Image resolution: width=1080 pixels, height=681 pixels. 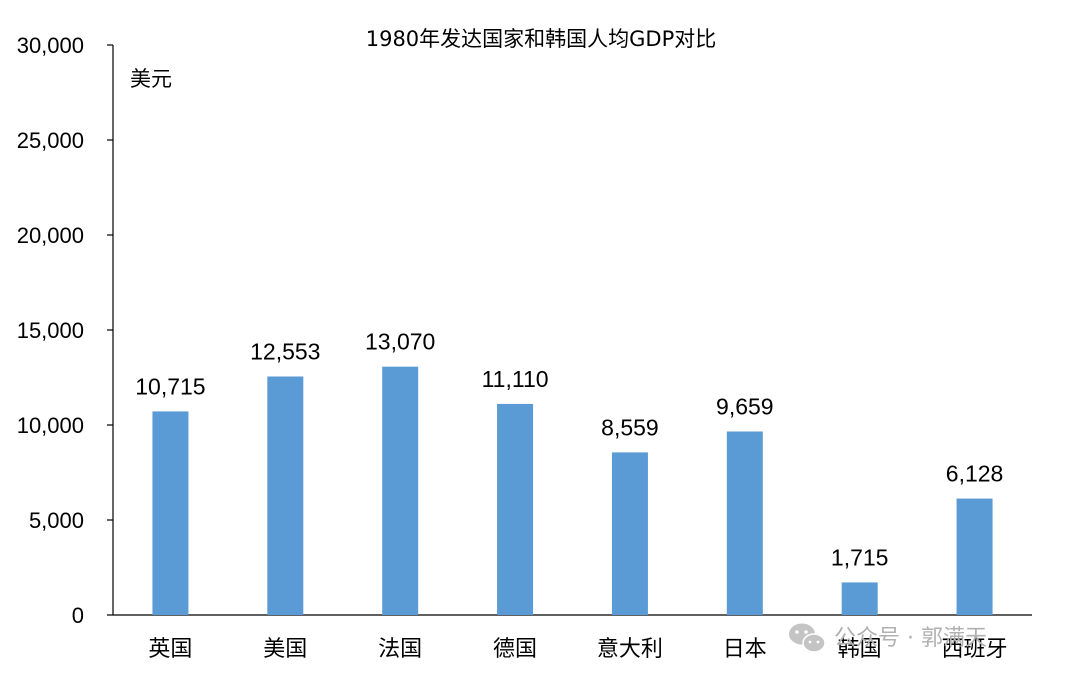 I want to click on y-tick-label: 5,000, so click(x=56, y=520).